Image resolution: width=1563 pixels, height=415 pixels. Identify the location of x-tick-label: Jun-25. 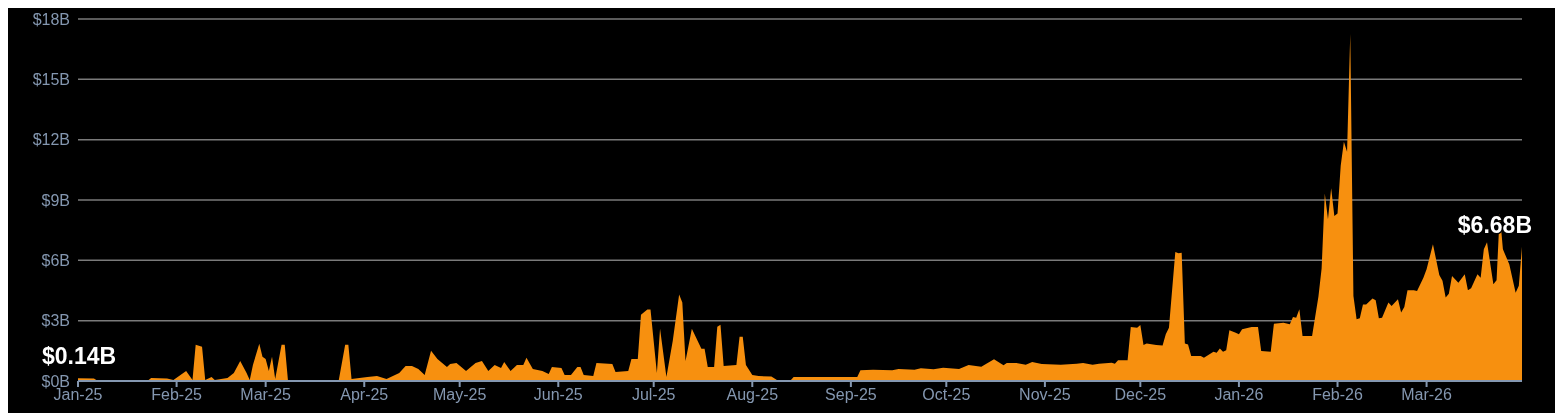
(558, 395).